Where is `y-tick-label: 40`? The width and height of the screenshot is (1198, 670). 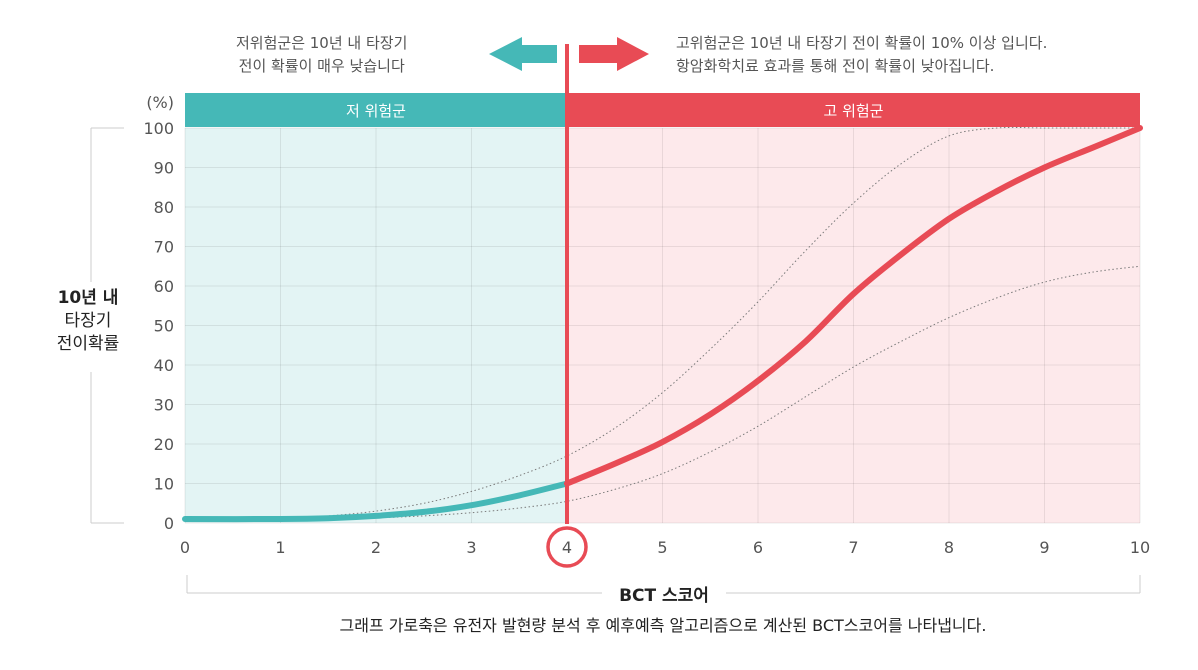 y-tick-label: 40 is located at coordinates (164, 365).